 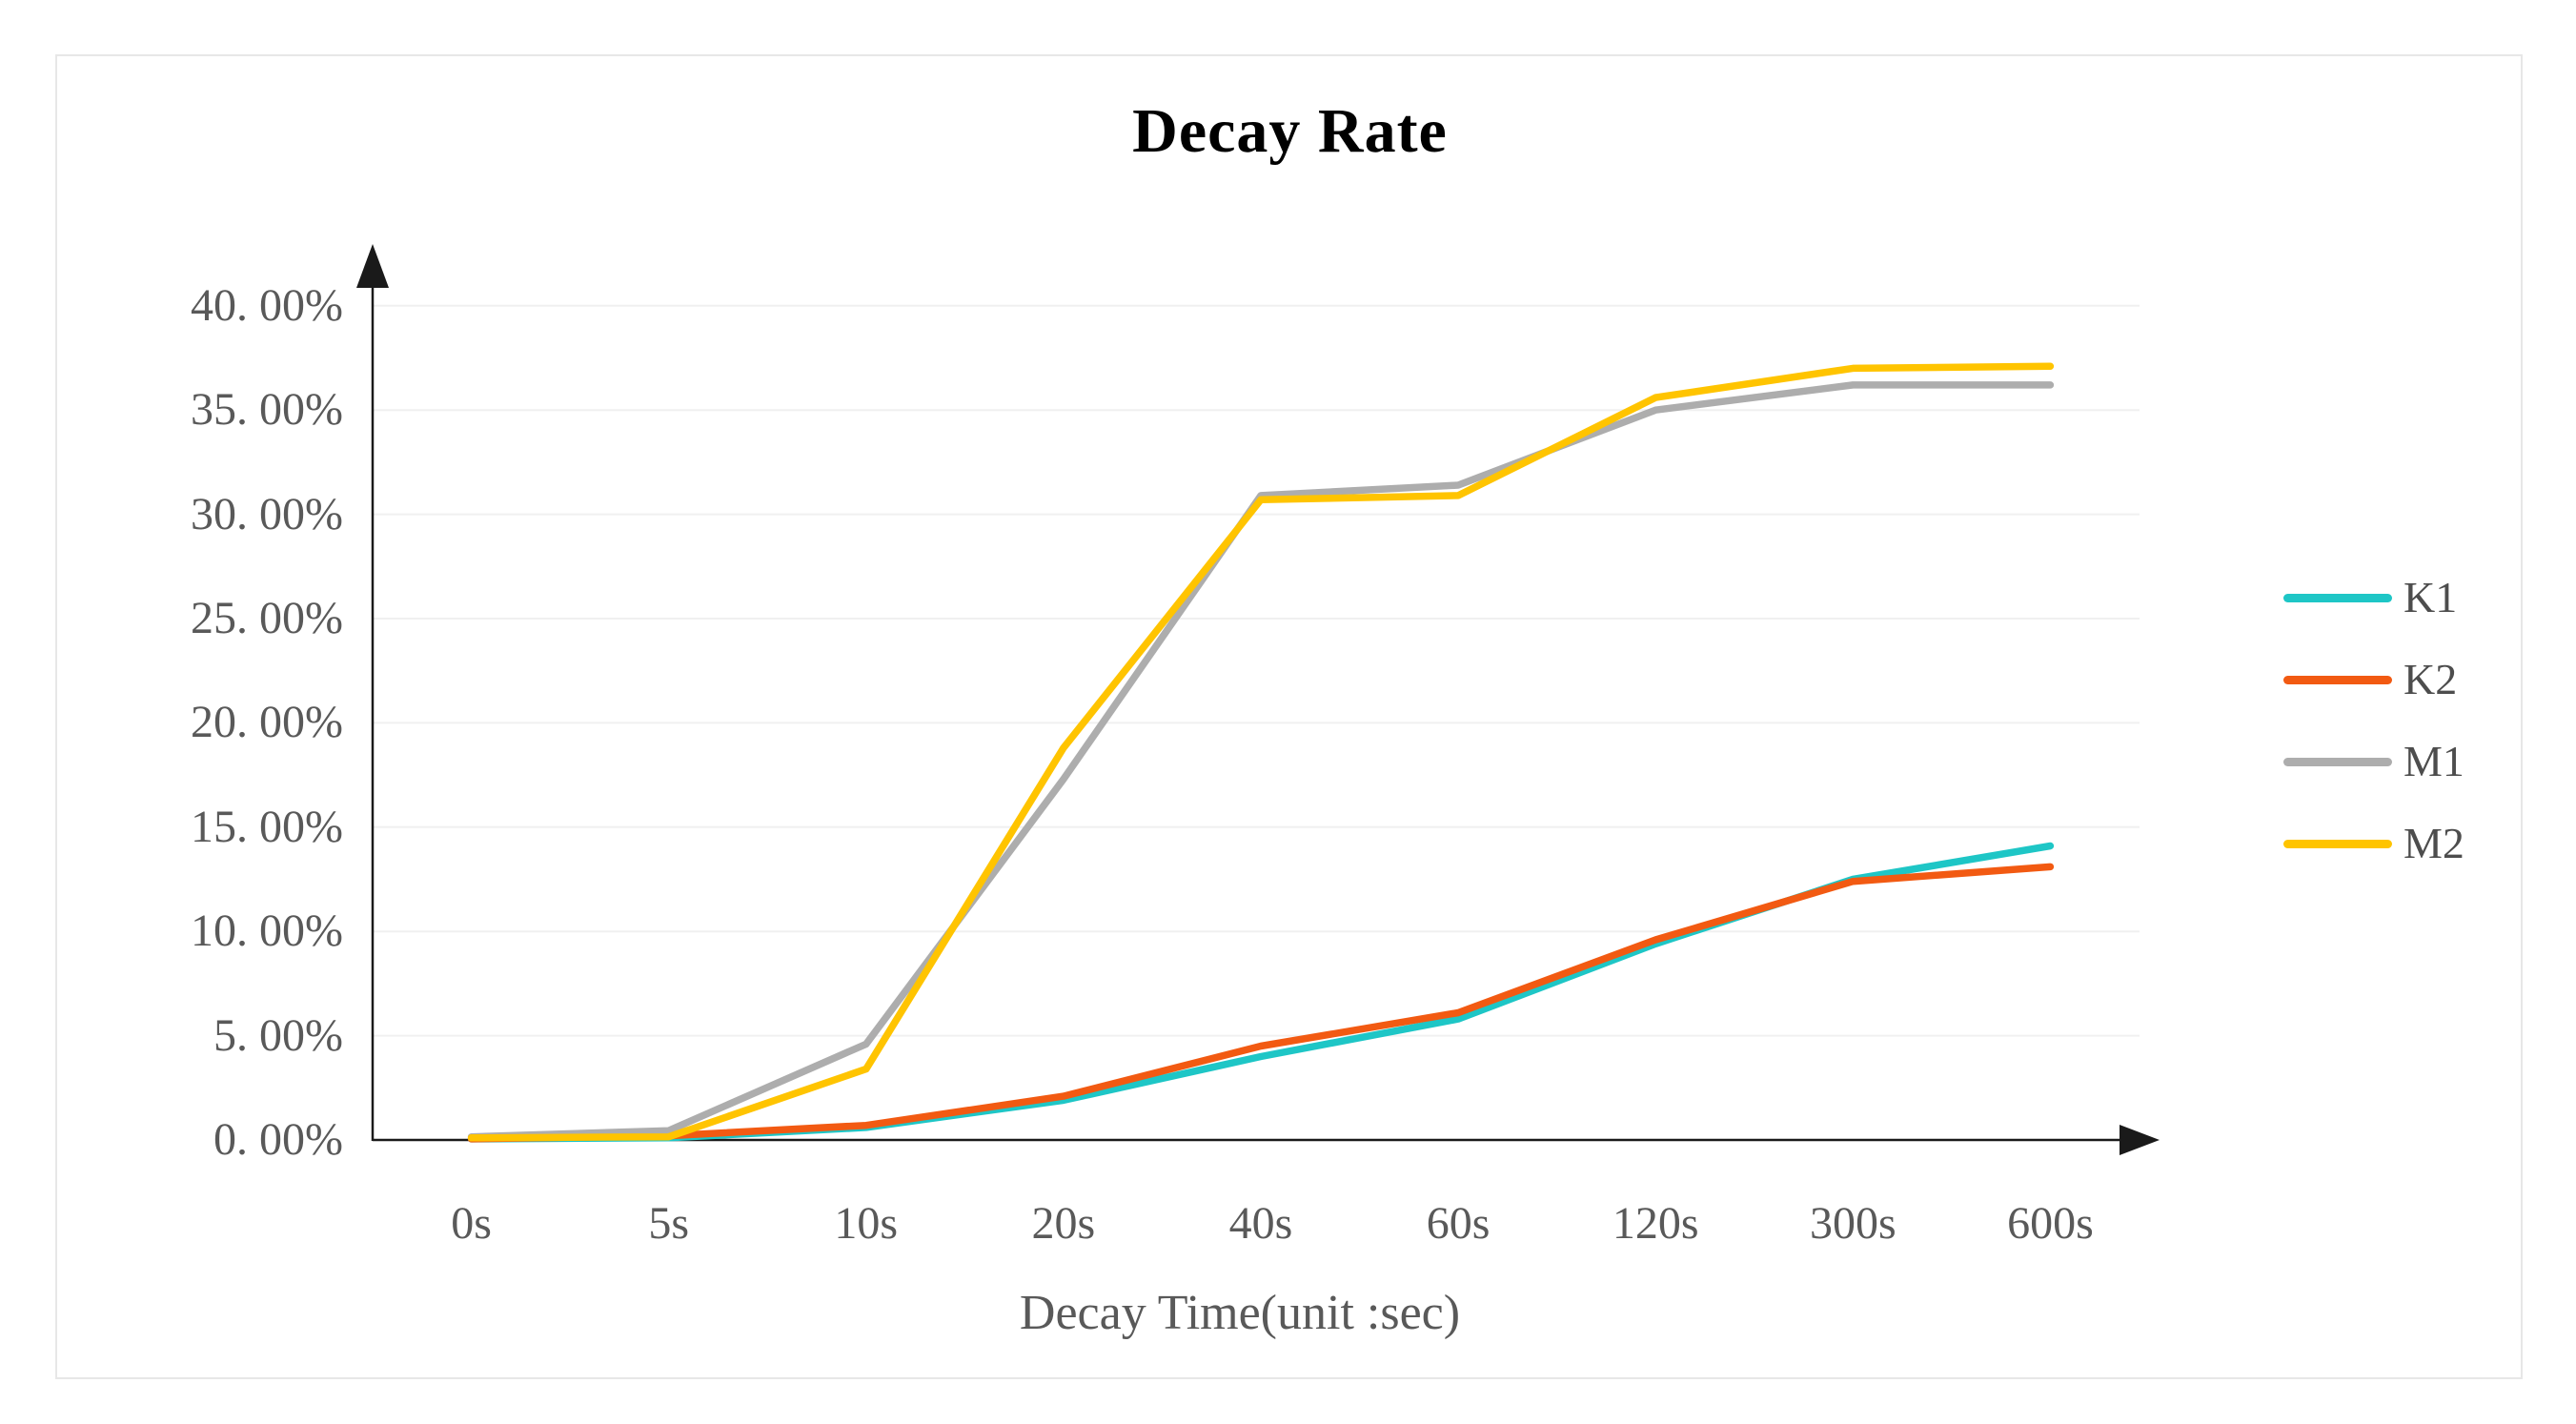 I want to click on y-tick-label: 0. 00%, so click(x=278, y=1139).